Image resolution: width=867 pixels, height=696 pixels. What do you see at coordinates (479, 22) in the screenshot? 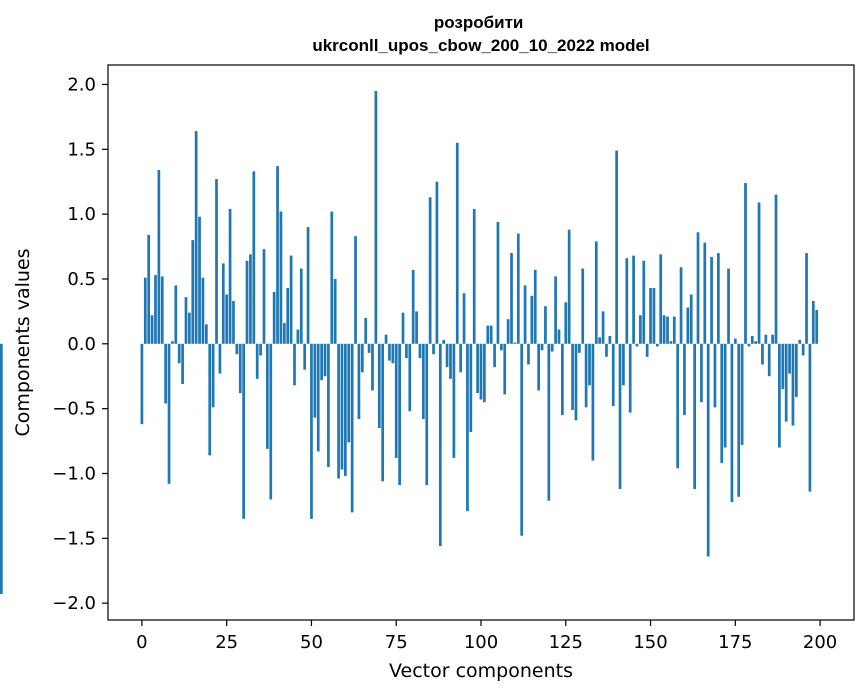
I see `chart-title-line-1: розробити` at bounding box center [479, 22].